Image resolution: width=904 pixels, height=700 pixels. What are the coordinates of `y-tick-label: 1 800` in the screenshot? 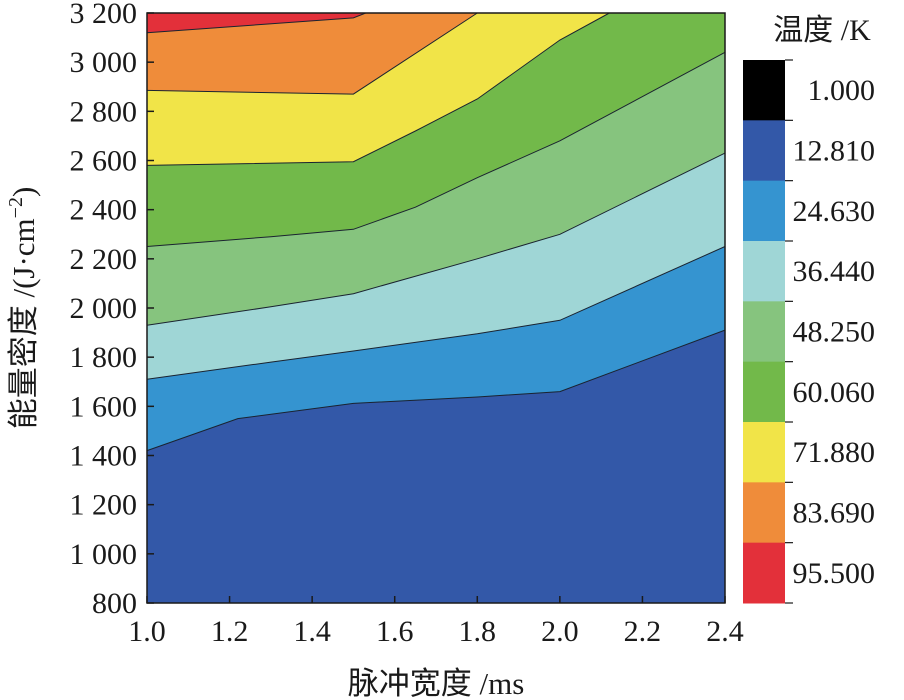 It's located at (104, 357).